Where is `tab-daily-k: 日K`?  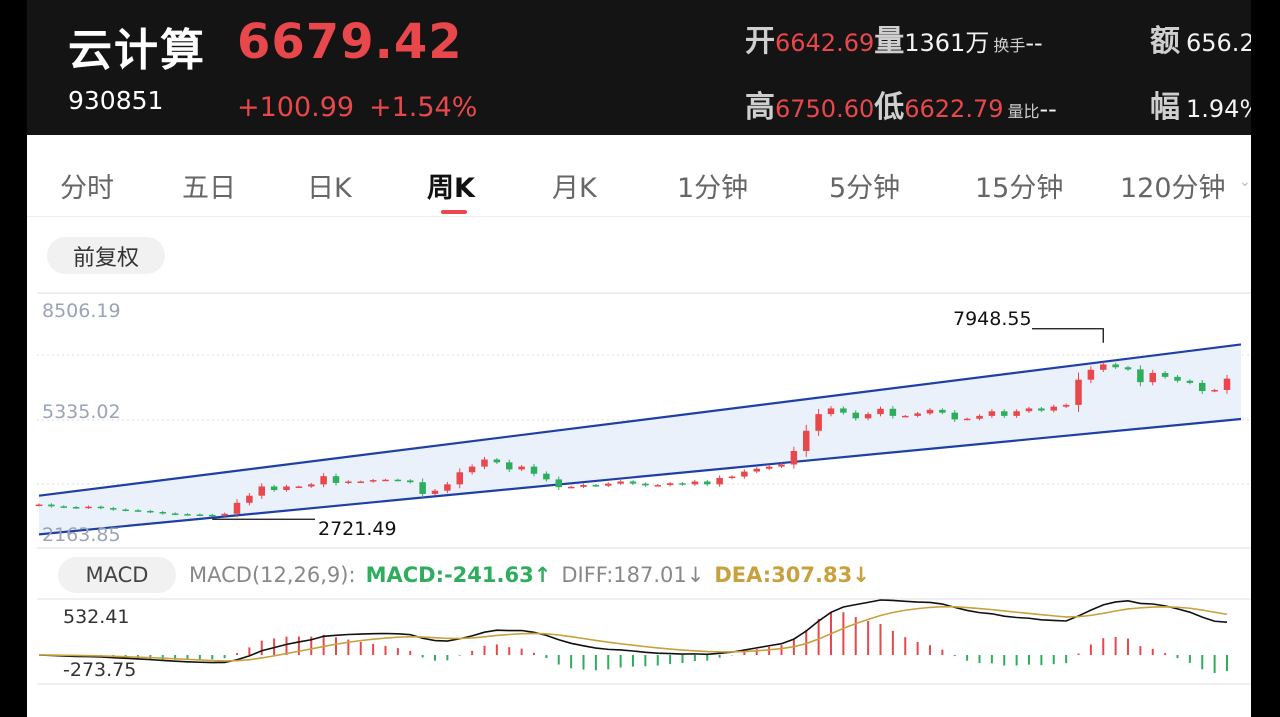 tab-daily-k: 日K is located at coordinates (329, 188).